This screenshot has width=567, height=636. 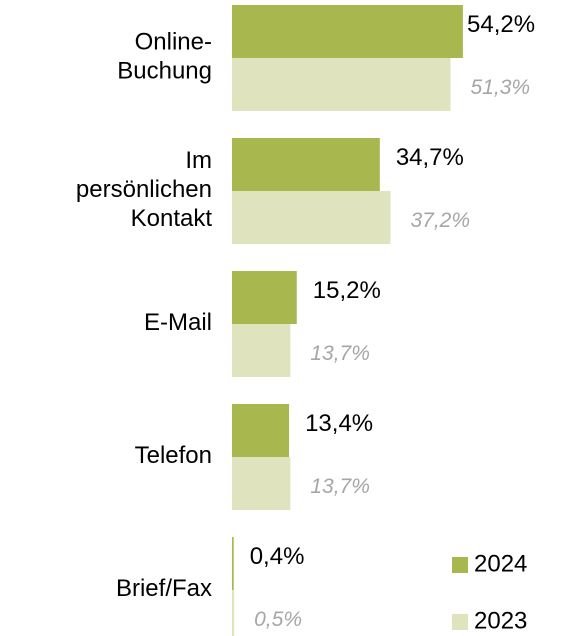 I want to click on value-label: 0,5%, so click(x=278, y=619).